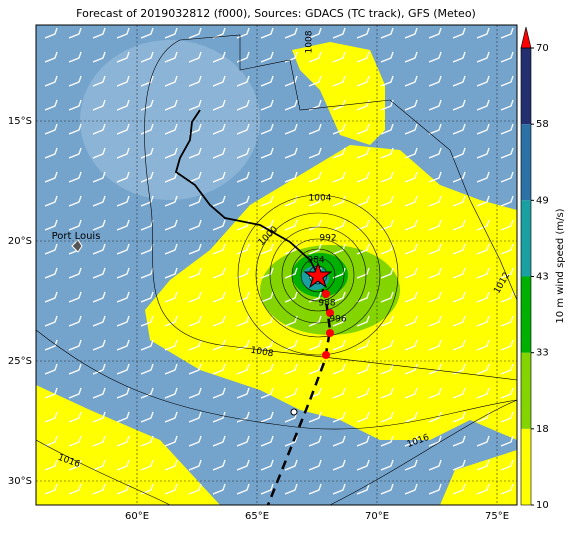 The height and width of the screenshot is (533, 575). Describe the element at coordinates (294, 412) in the screenshot. I see `track-point` at that location.